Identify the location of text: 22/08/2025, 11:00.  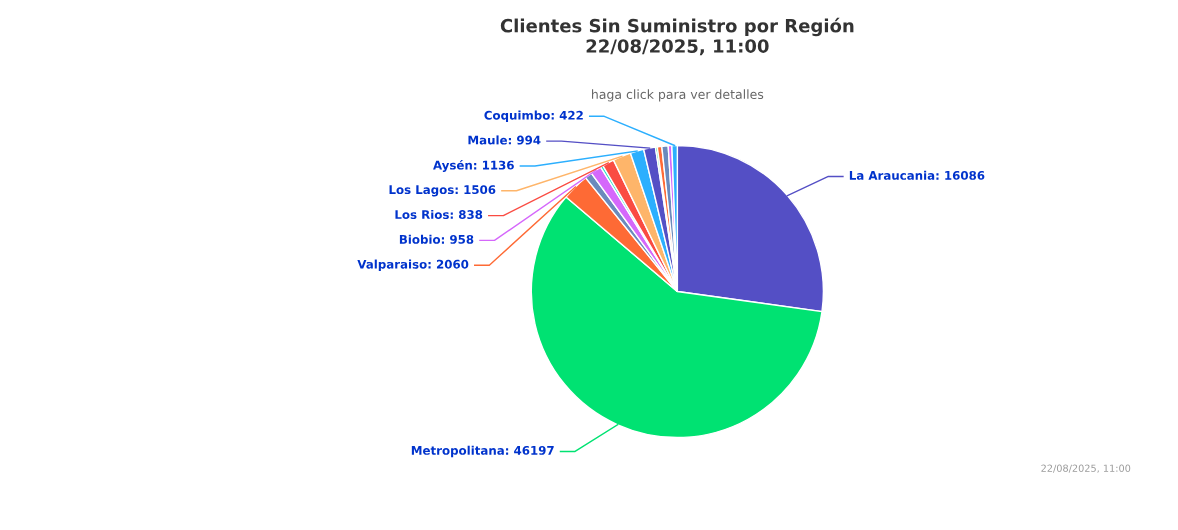
(1086, 468).